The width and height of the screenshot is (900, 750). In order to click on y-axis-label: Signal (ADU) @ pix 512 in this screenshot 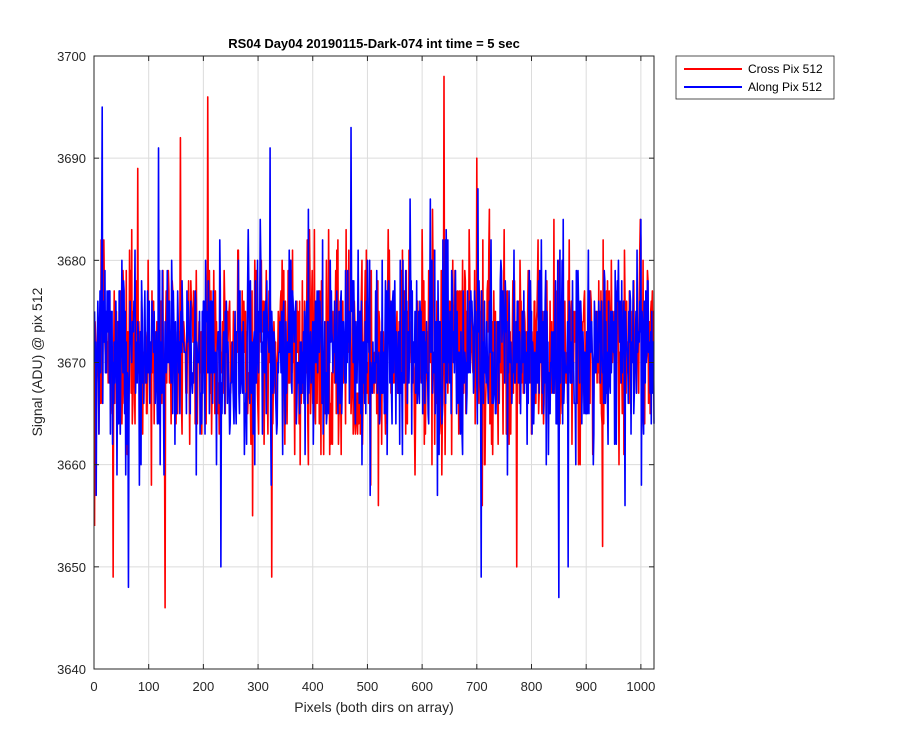, I will do `click(37, 361)`.